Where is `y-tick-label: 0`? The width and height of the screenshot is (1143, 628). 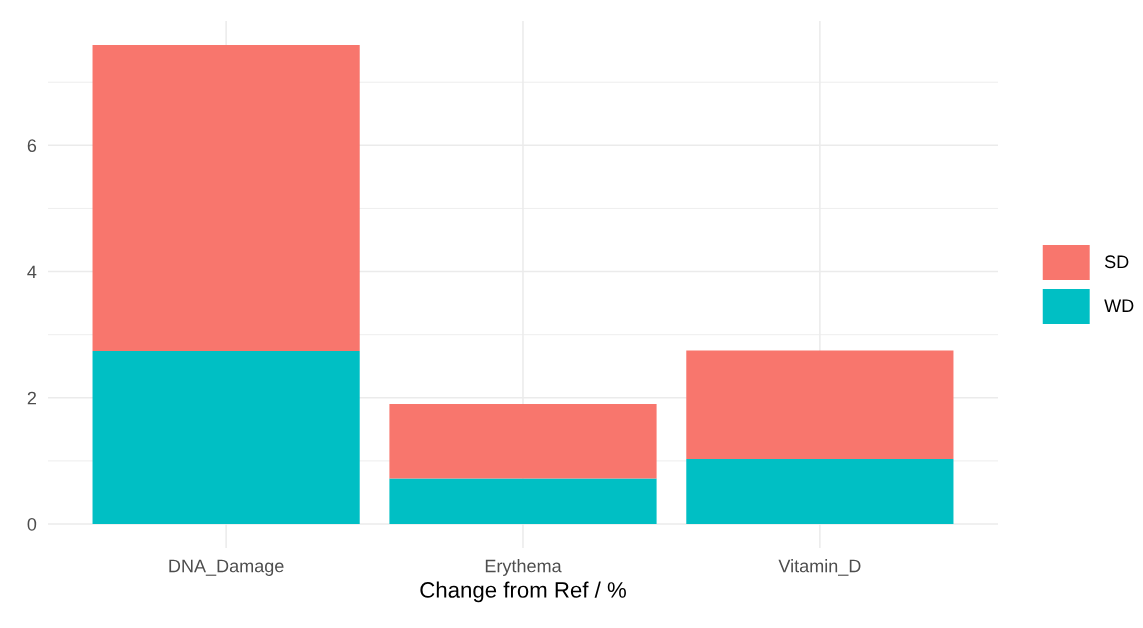 y-tick-label: 0 is located at coordinates (32, 524).